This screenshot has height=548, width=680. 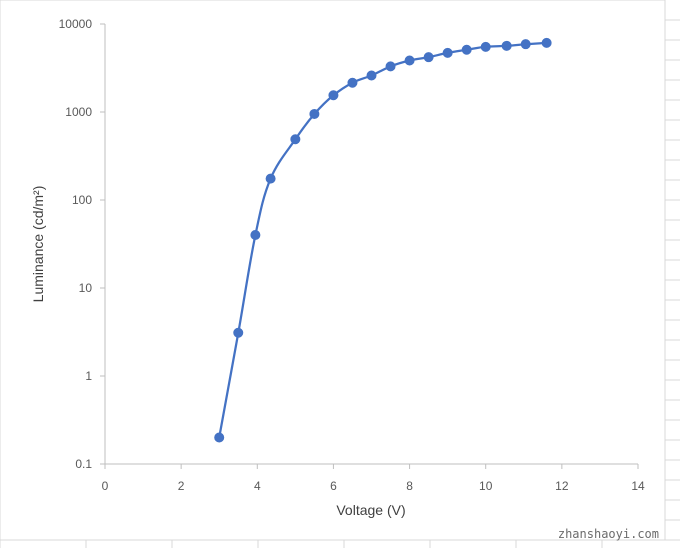 What do you see at coordinates (105, 486) in the screenshot?
I see `x-tick-label: 0` at bounding box center [105, 486].